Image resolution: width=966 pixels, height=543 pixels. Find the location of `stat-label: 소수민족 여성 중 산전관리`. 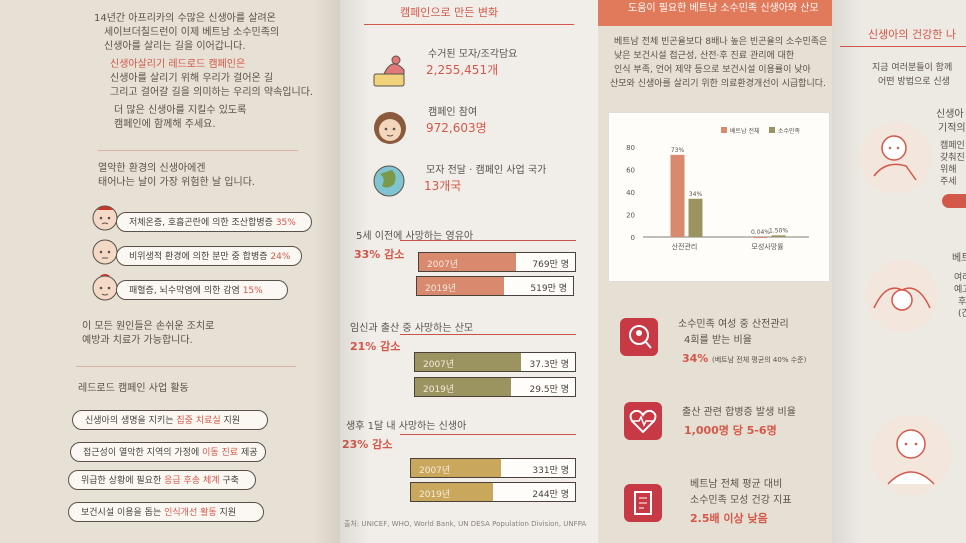

stat-label: 소수민족 여성 중 산전관리 is located at coordinates (733, 324).